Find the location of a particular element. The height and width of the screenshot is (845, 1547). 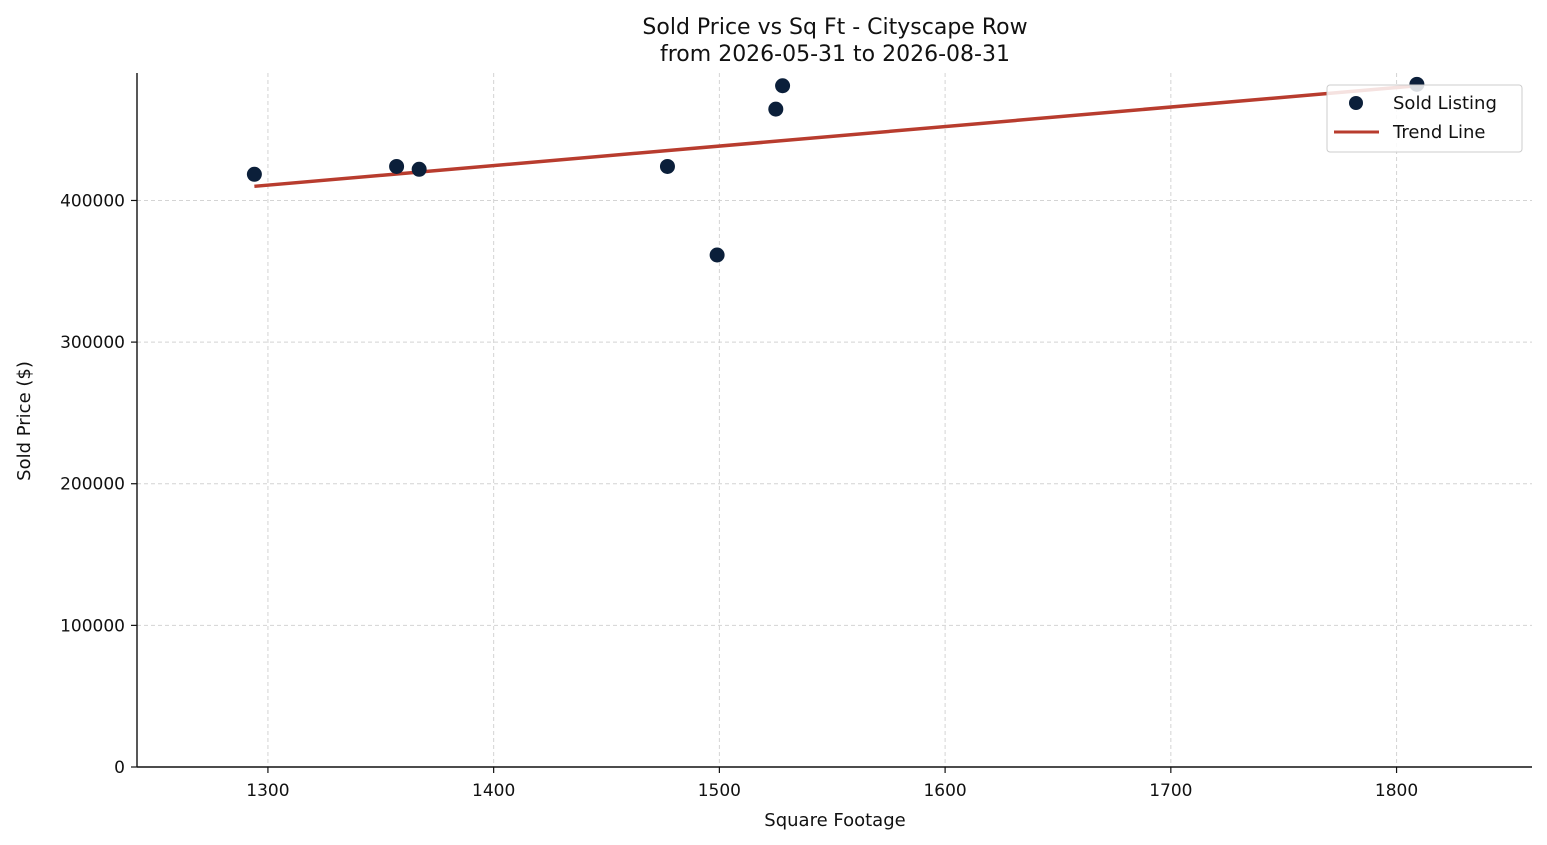

trend-line is located at coordinates (836, 136).